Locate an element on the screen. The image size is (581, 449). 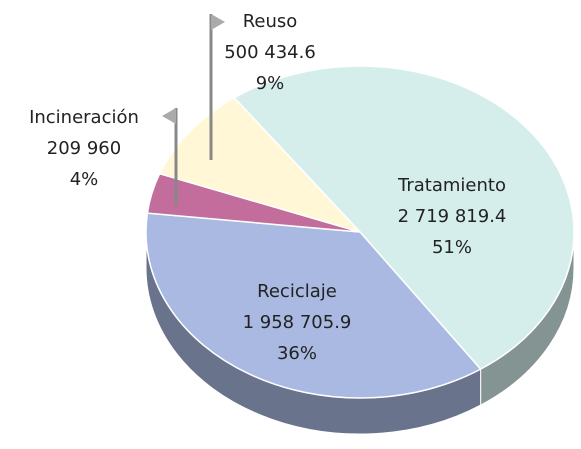
category-label: Incineración is located at coordinates (84, 117).